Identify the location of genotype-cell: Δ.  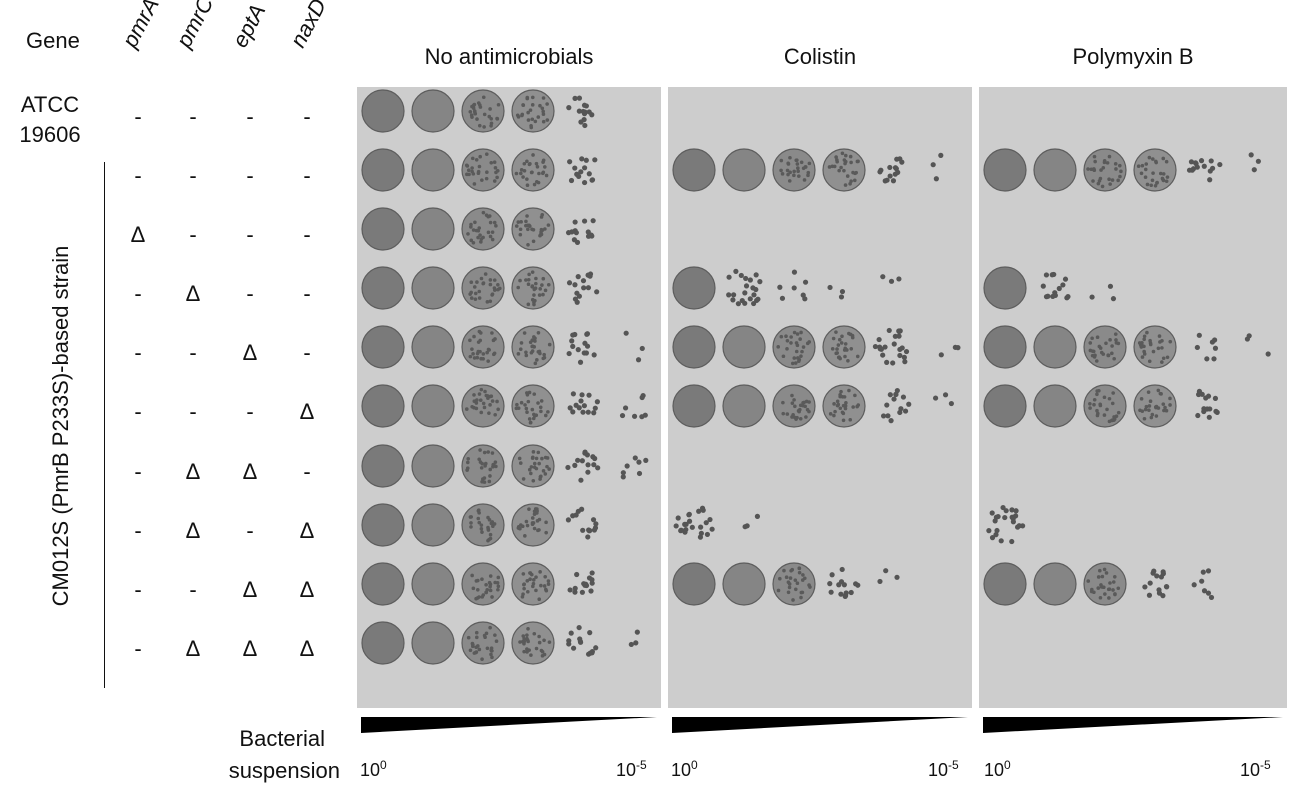
(307, 411).